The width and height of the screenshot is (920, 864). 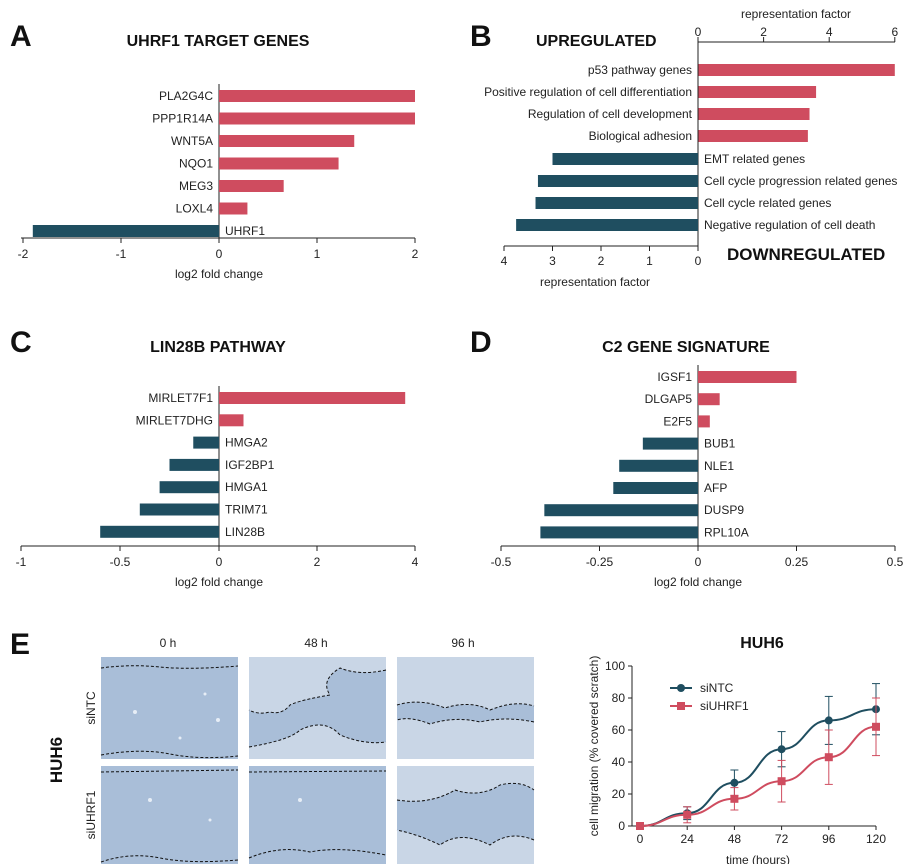 What do you see at coordinates (688, 839) in the screenshot?
I see `x-tick-label: 24` at bounding box center [688, 839].